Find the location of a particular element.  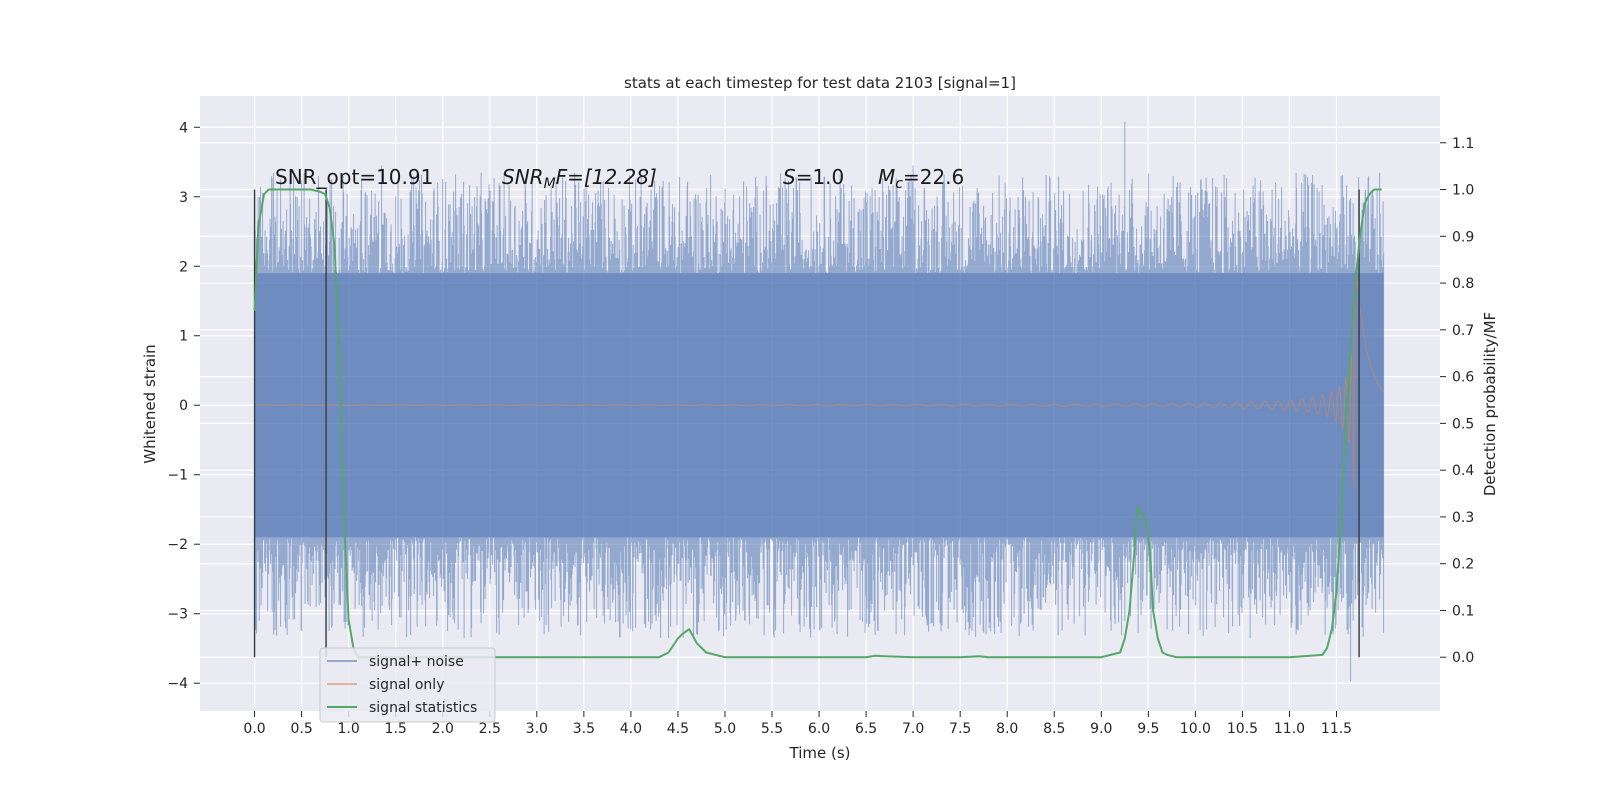

x-tick-label: 10.5 is located at coordinates (1242, 729).